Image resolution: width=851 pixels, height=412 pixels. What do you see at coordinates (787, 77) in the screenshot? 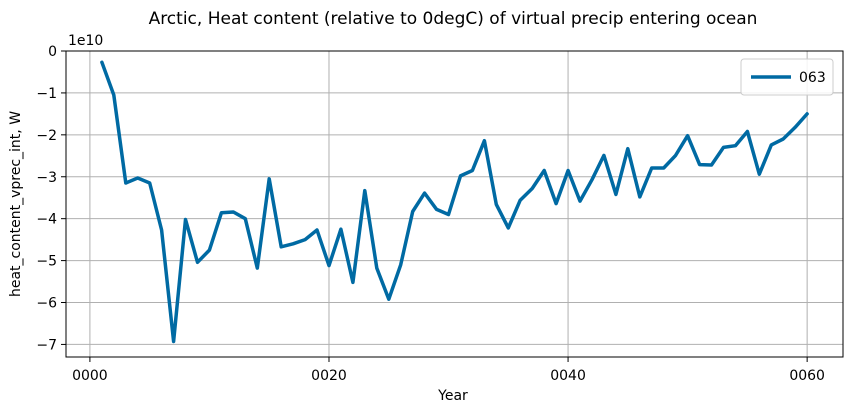
I see `legend: 063` at bounding box center [787, 77].